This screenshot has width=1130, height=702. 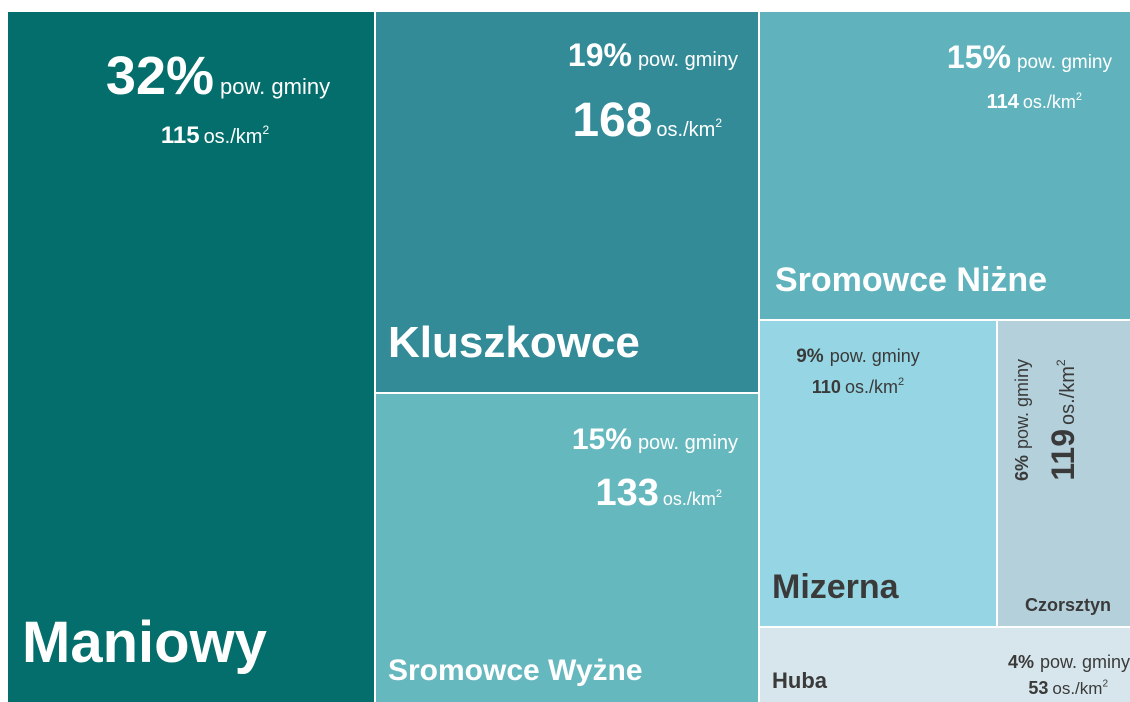 I want to click on density-value: 168, so click(x=612, y=120).